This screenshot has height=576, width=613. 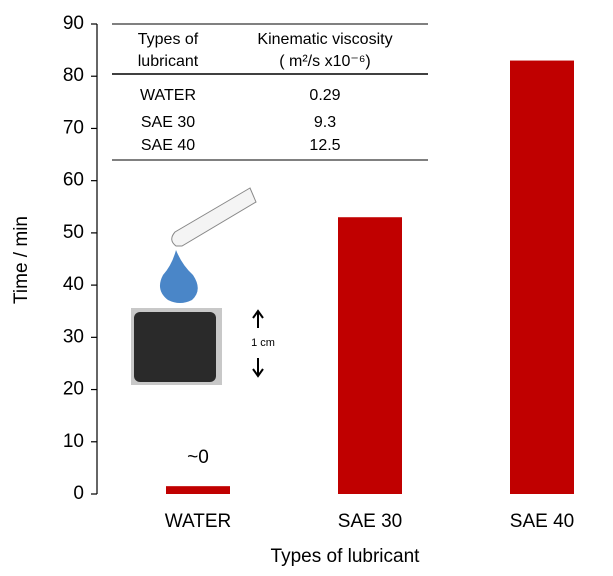 What do you see at coordinates (324, 95) in the screenshot?
I see `table-cell: 0.29` at bounding box center [324, 95].